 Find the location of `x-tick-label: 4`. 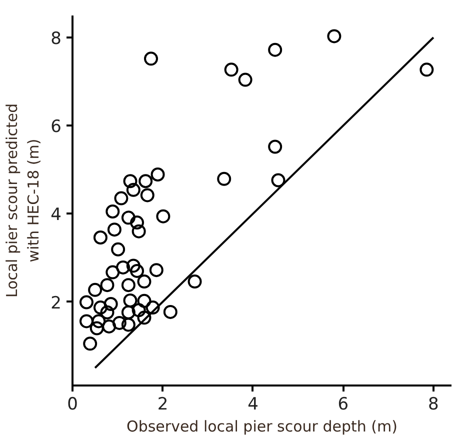

x-tick-label: 4 is located at coordinates (253, 404).